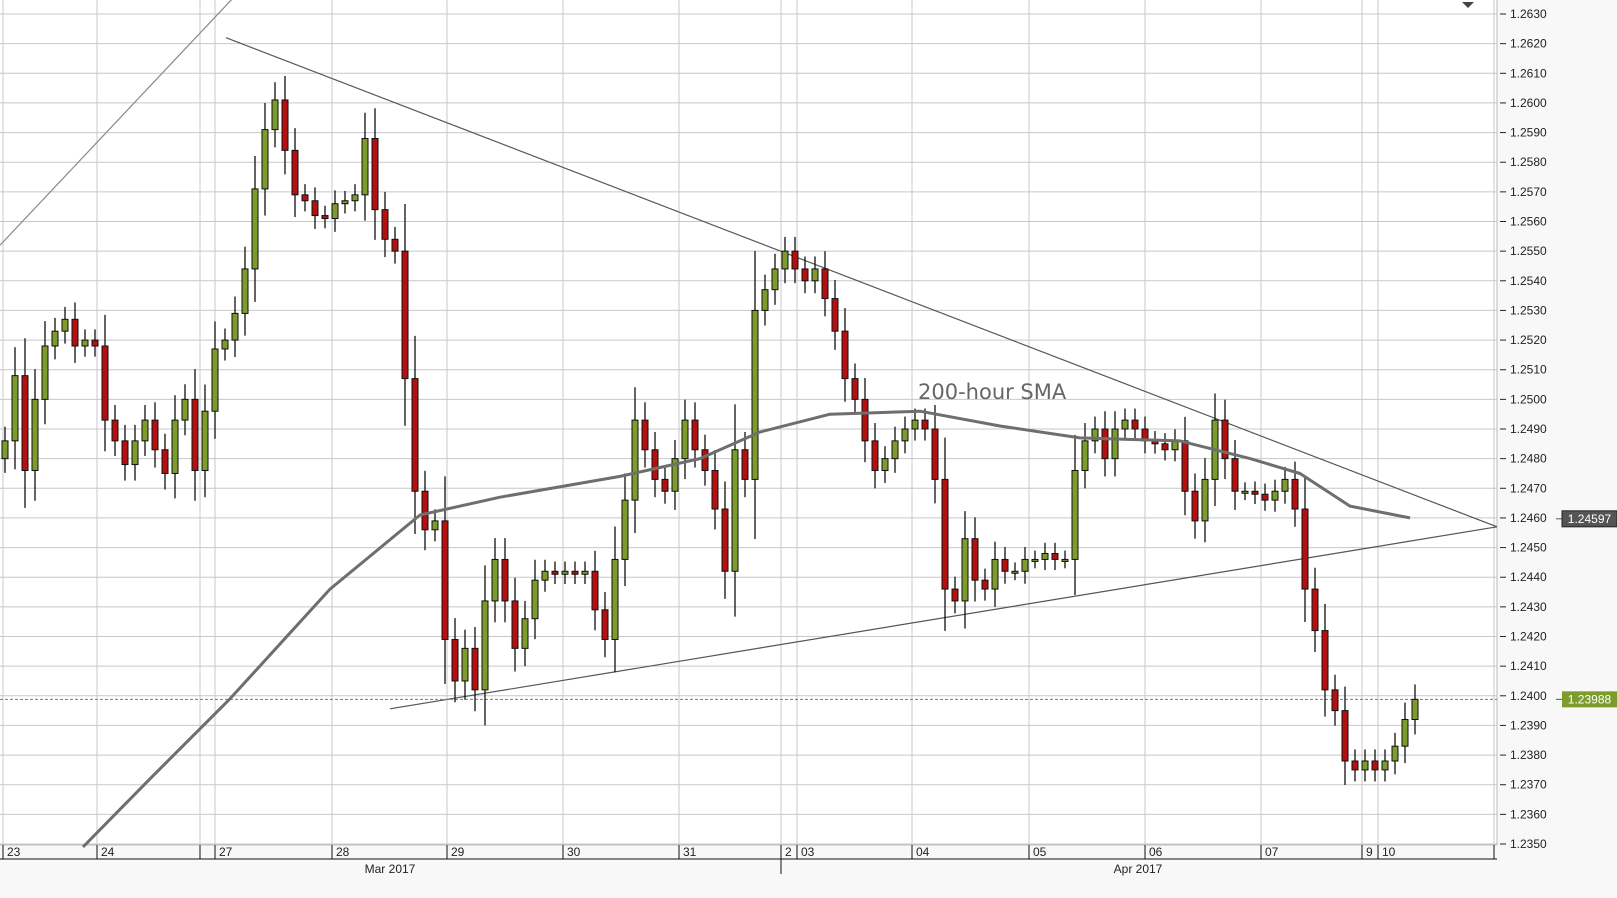 The width and height of the screenshot is (1617, 898). Describe the element at coordinates (1528, 548) in the screenshot. I see `price-tick-label: 1.2450` at that location.